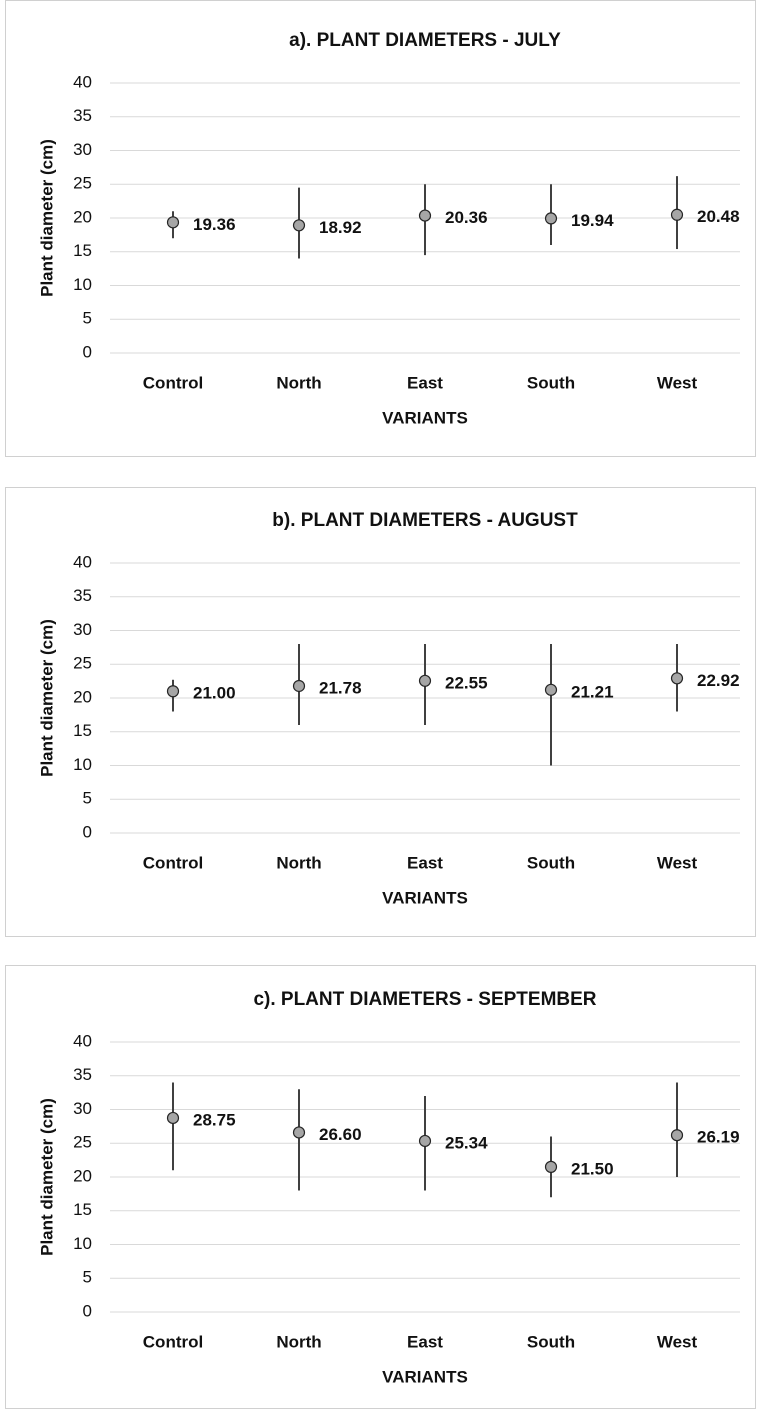 Image resolution: width=757 pixels, height=1410 pixels. What do you see at coordinates (718, 1137) in the screenshot?
I see `data-label: 26.19` at bounding box center [718, 1137].